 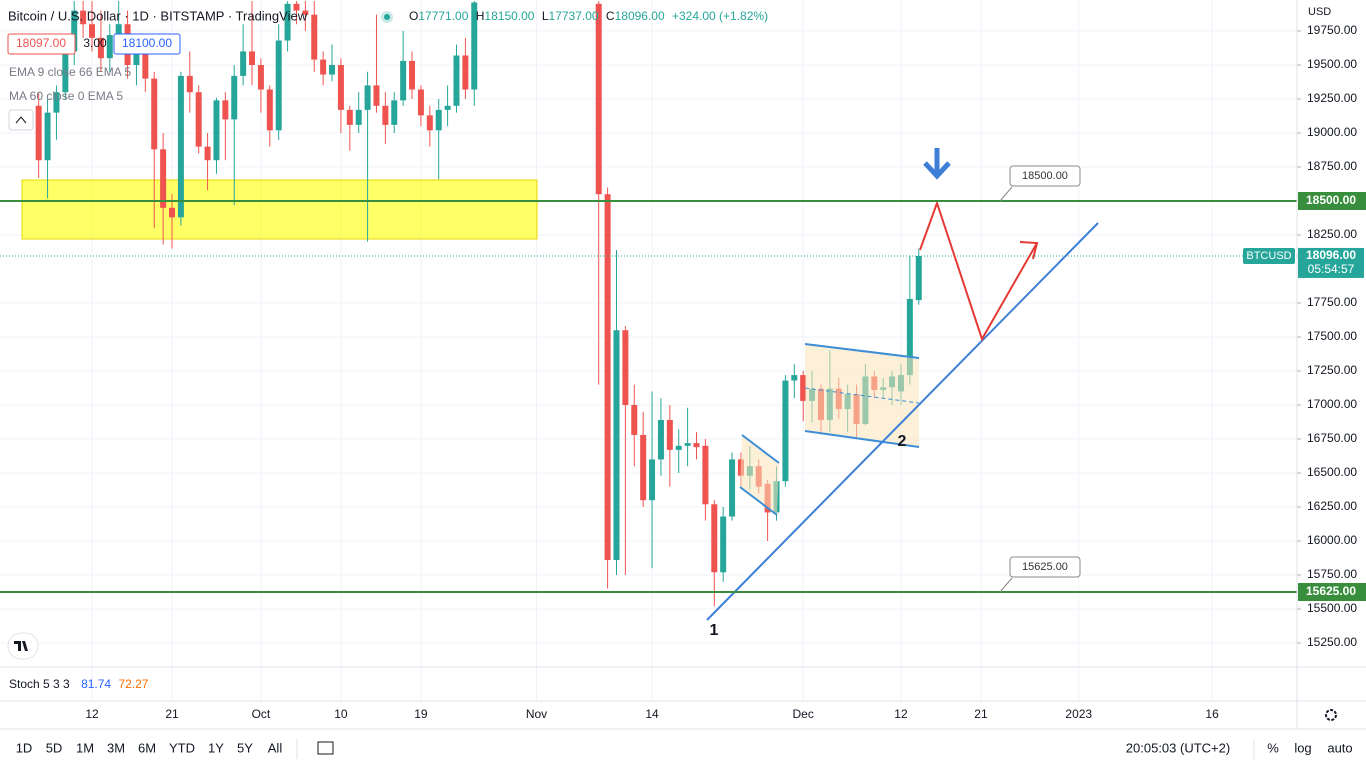 What do you see at coordinates (341, 714) in the screenshot?
I see `x-tick-label: 10` at bounding box center [341, 714].